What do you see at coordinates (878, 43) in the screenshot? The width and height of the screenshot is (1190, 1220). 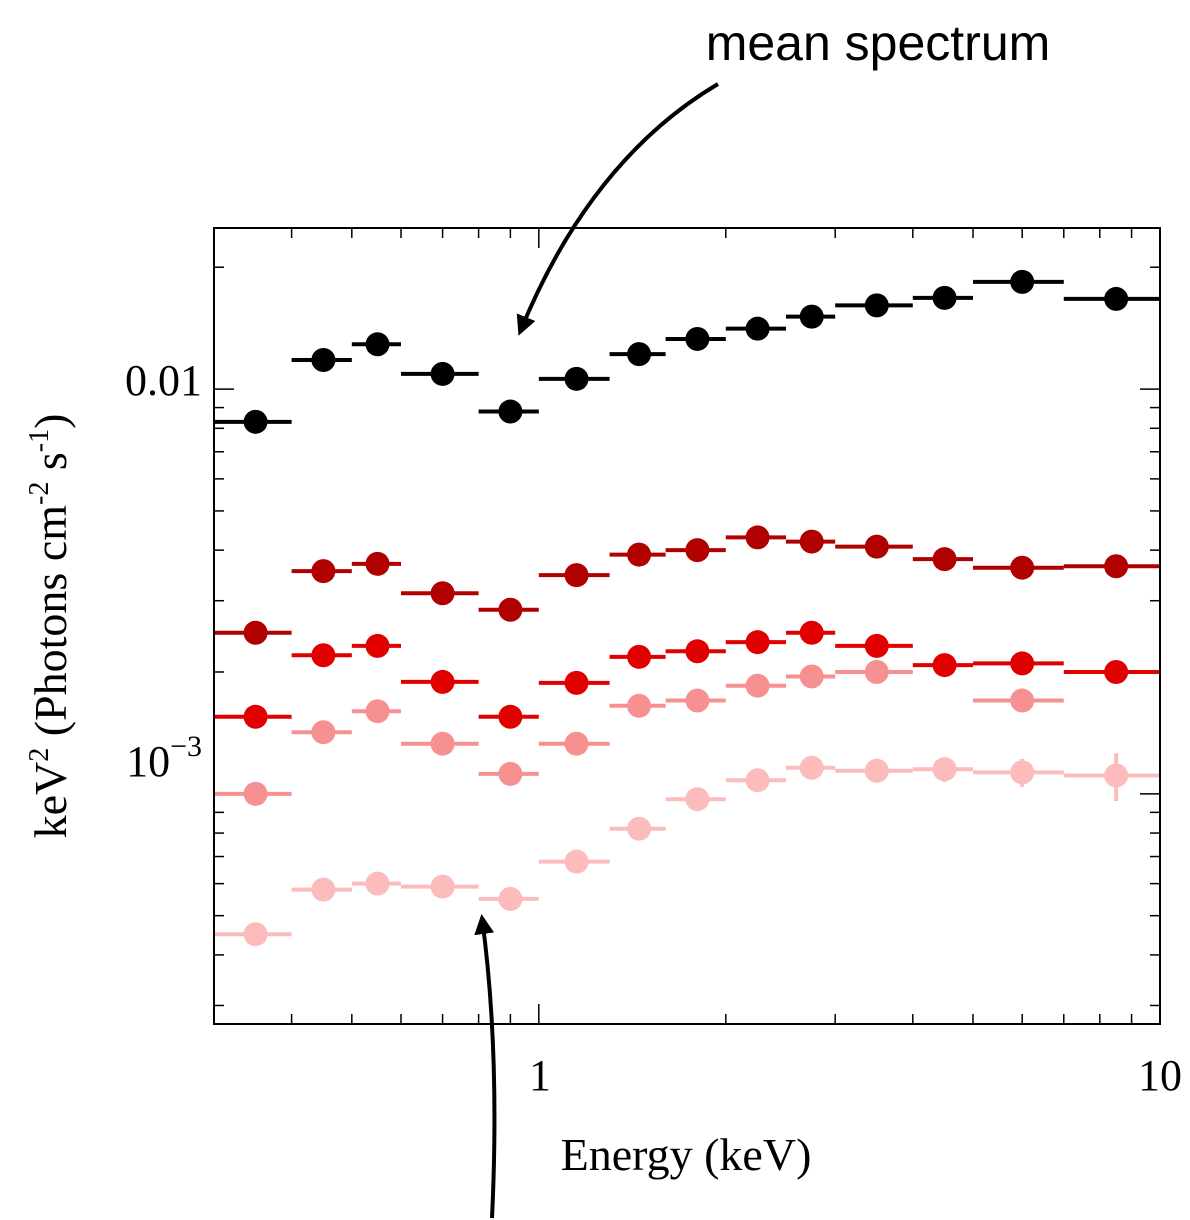 I see `annotation-mean-spectrum: mean spectrum` at bounding box center [878, 43].